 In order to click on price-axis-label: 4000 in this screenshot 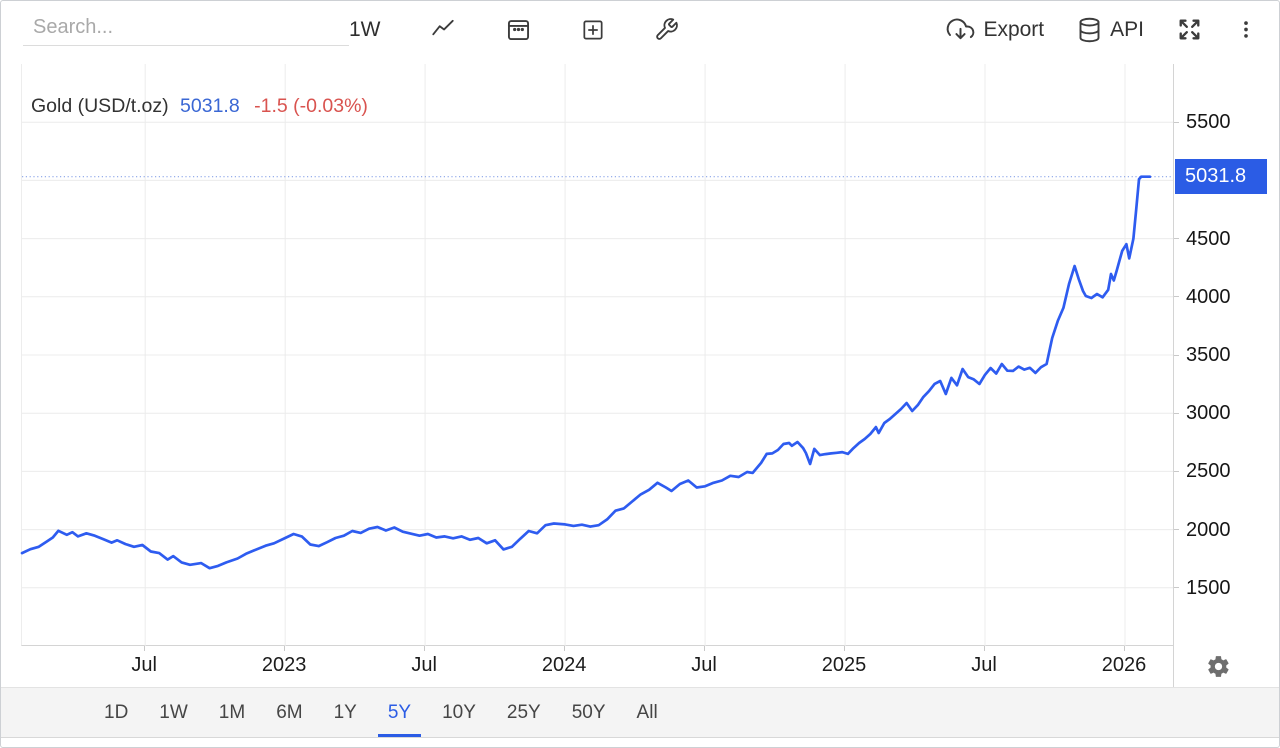, I will do `click(1208, 296)`.